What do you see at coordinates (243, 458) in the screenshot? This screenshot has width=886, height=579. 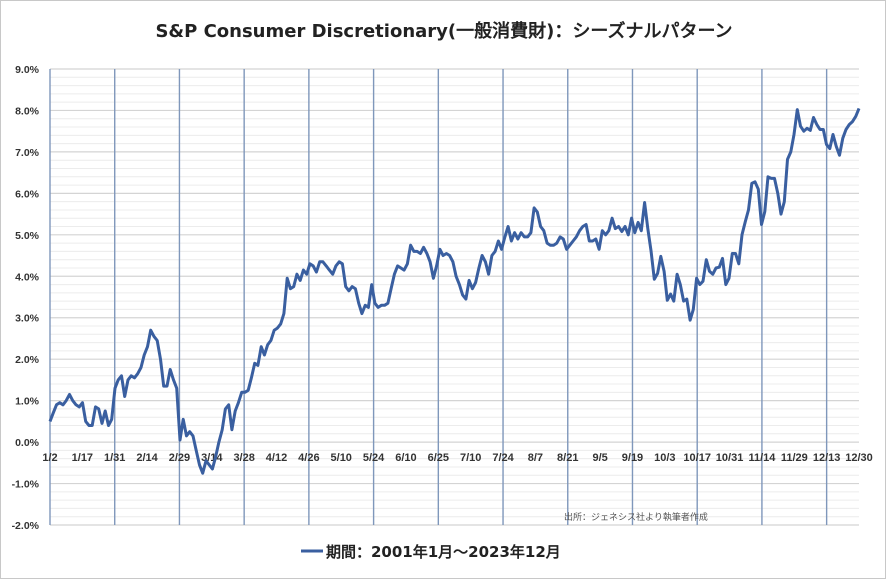 I see `x-tick-label: 3/28` at bounding box center [243, 458].